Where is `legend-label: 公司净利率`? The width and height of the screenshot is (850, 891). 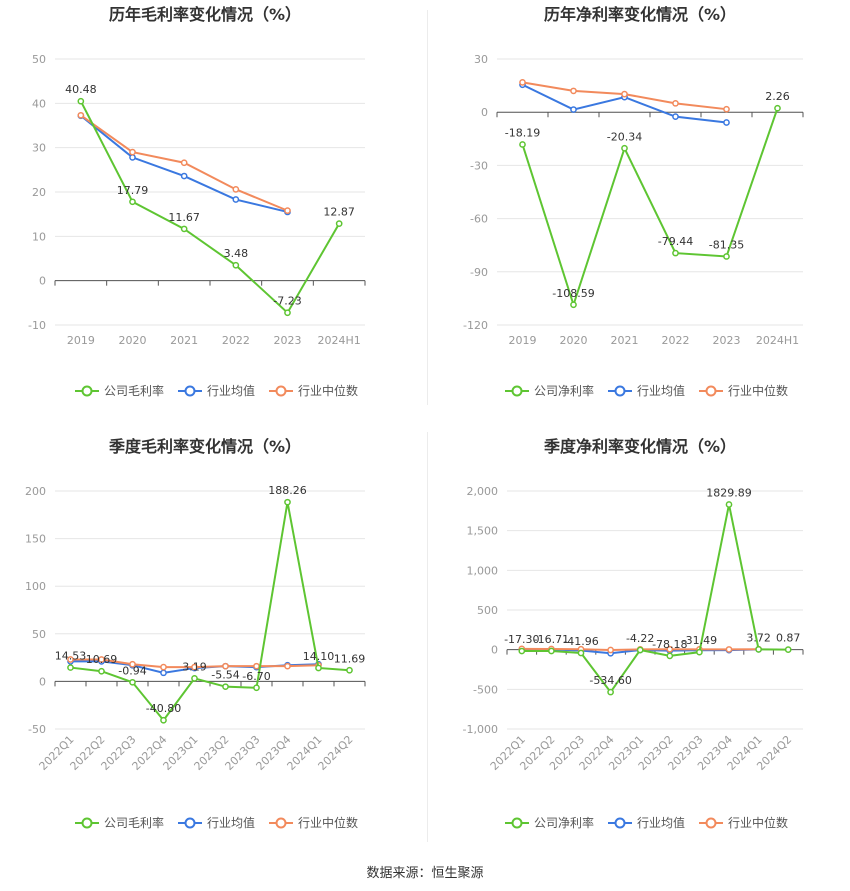 legend-label: 公司净利率 is located at coordinates (564, 390).